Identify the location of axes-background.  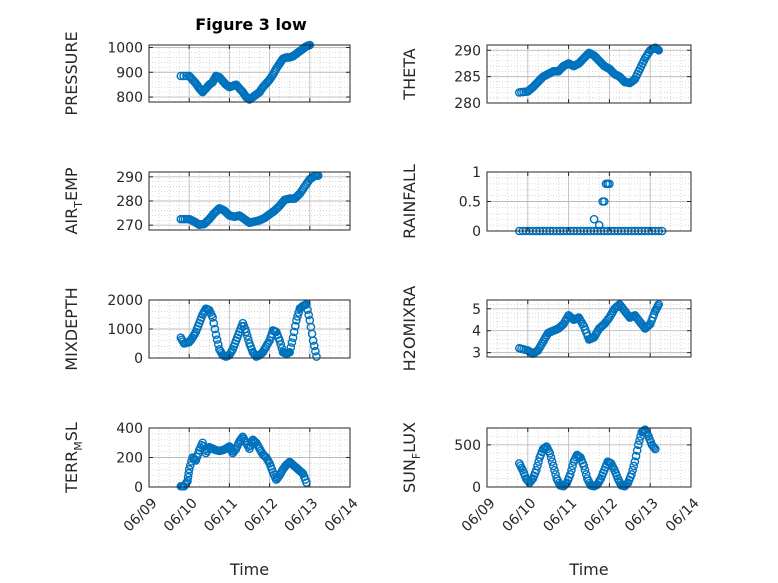
(589, 457).